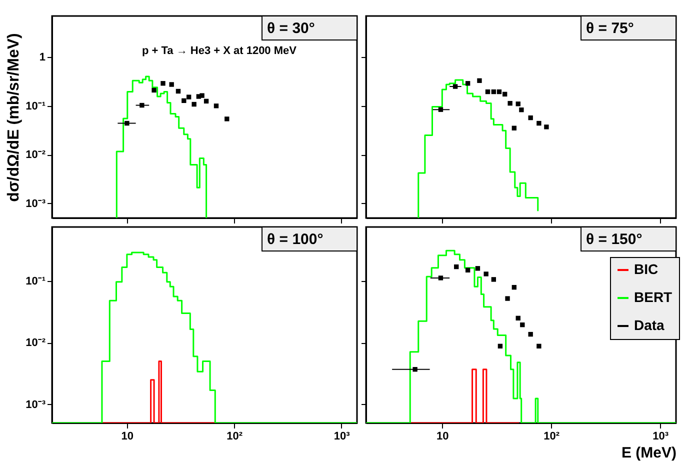 Image resolution: width=690 pixels, height=474 pixels. Describe the element at coordinates (646, 269) in the screenshot. I see `legend-label: BIC` at that location.